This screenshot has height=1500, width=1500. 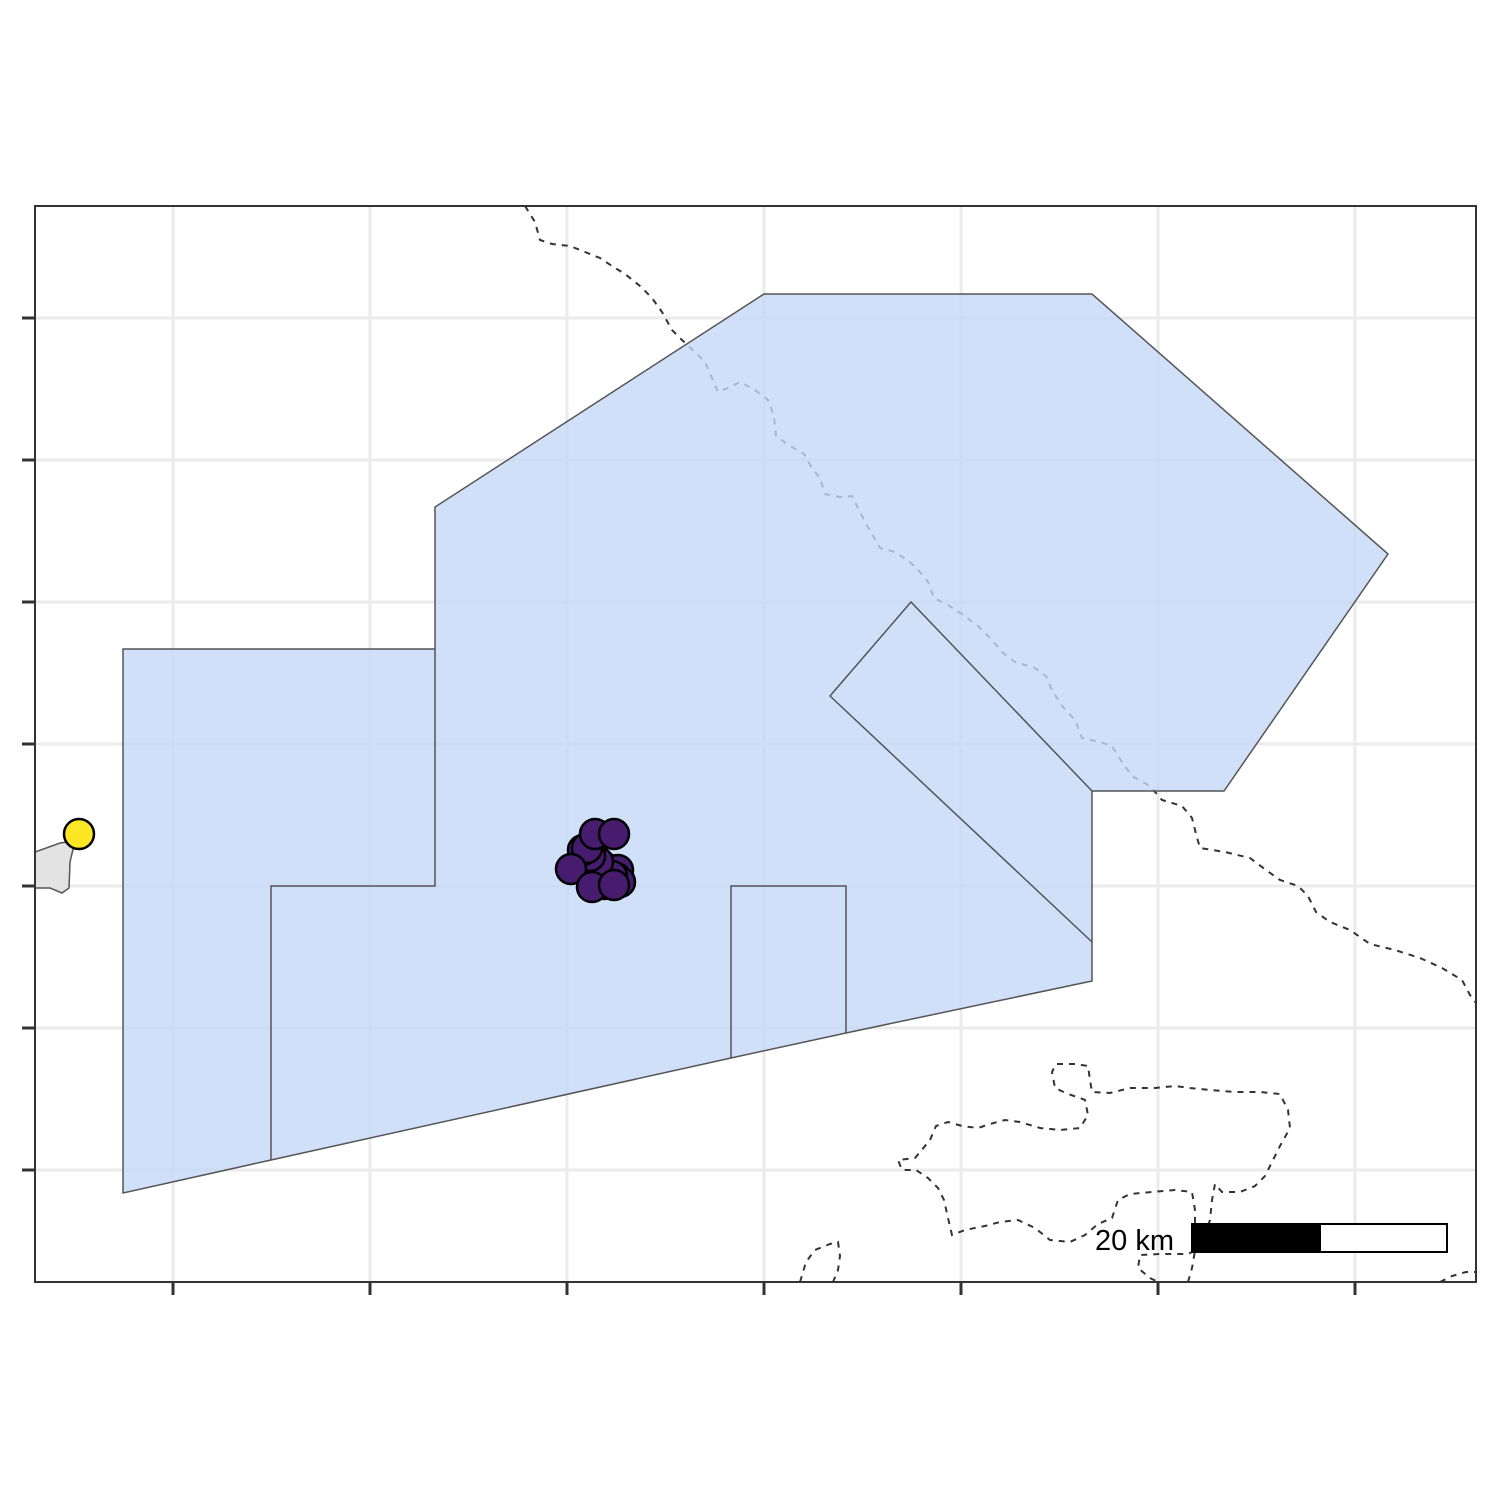 What do you see at coordinates (1256, 1238) in the screenshot?
I see `scale-bar-dark-segment` at bounding box center [1256, 1238].